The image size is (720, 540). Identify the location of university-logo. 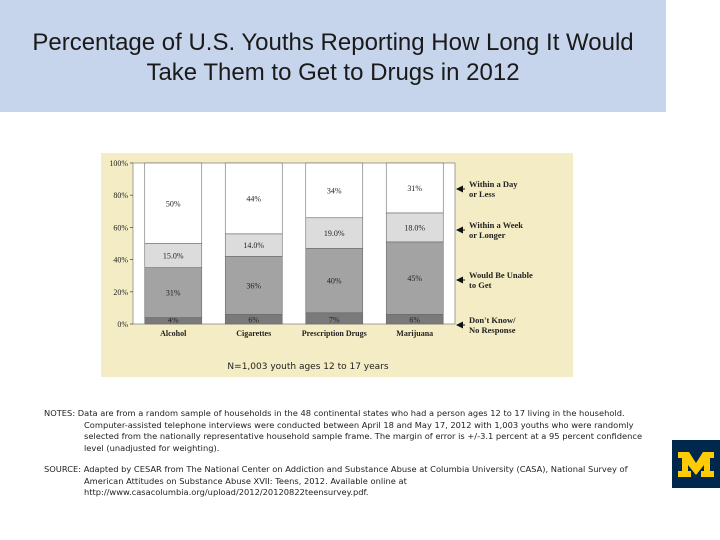
(696, 464).